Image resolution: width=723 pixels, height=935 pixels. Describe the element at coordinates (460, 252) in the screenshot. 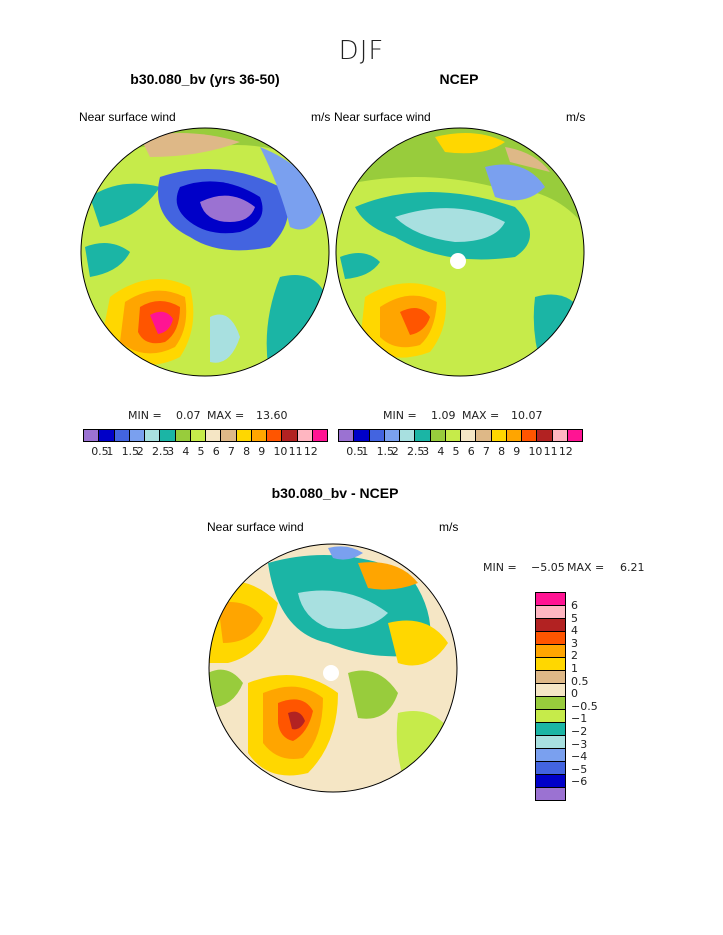

I see `panel2-polar-map` at that location.